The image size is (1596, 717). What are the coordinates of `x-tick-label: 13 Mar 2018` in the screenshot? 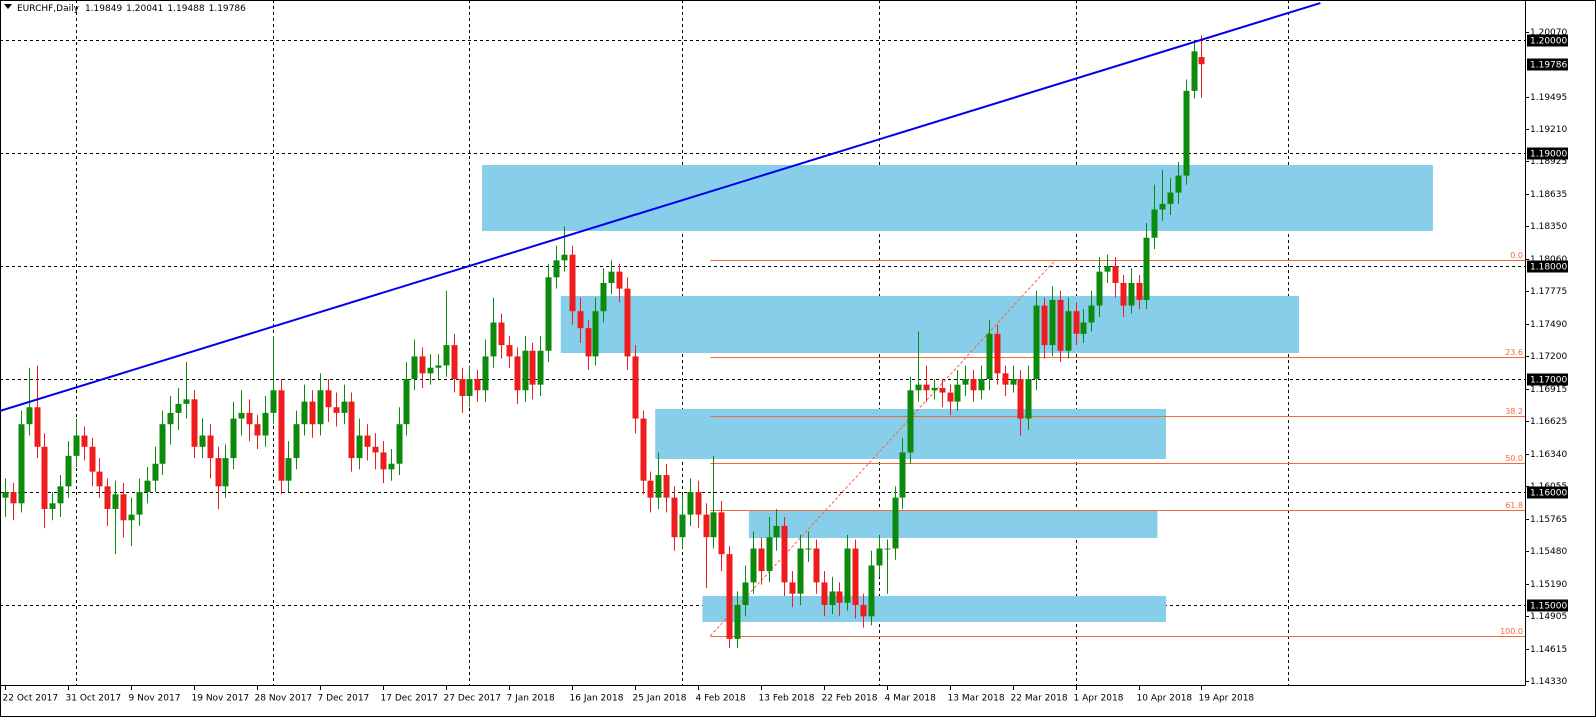 It's located at (976, 699).